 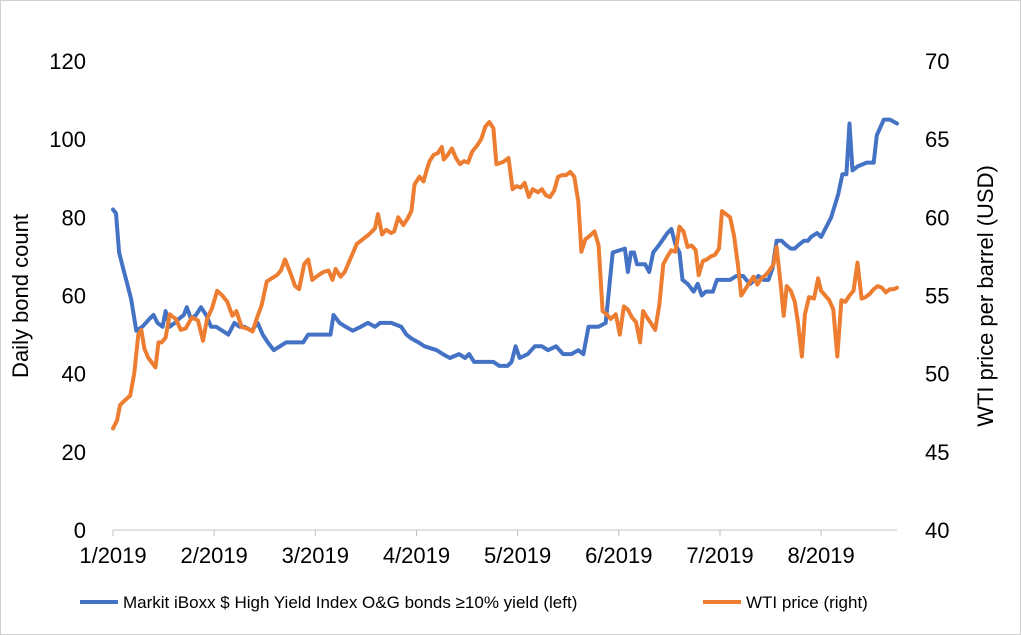 What do you see at coordinates (67, 139) in the screenshot?
I see `left-tick-label: 100` at bounding box center [67, 139].